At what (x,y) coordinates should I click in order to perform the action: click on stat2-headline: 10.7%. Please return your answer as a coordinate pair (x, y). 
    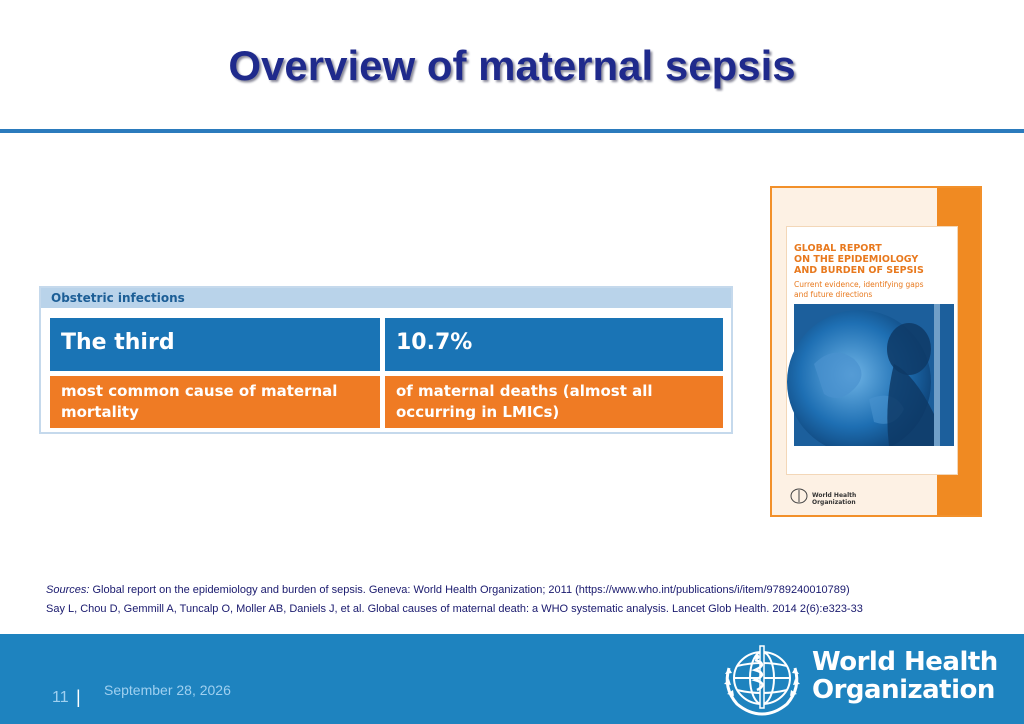
    Looking at the image, I should click on (554, 344).